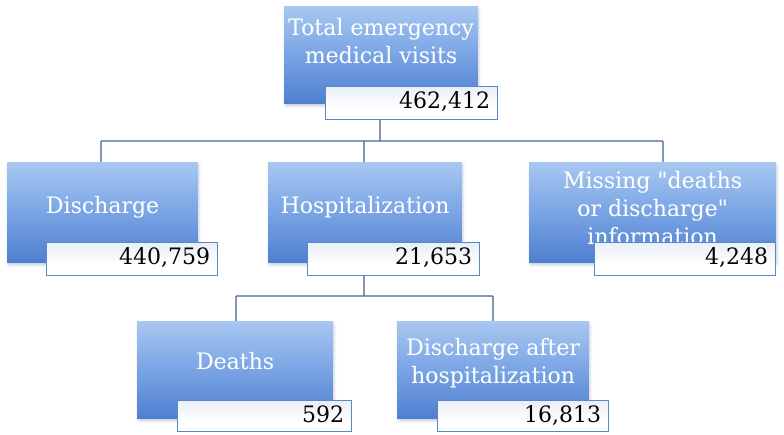 This screenshot has height=435, width=784. Describe the element at coordinates (381, 42) in the screenshot. I see `node-total-visits-label: Total emergency medical visits` at that location.